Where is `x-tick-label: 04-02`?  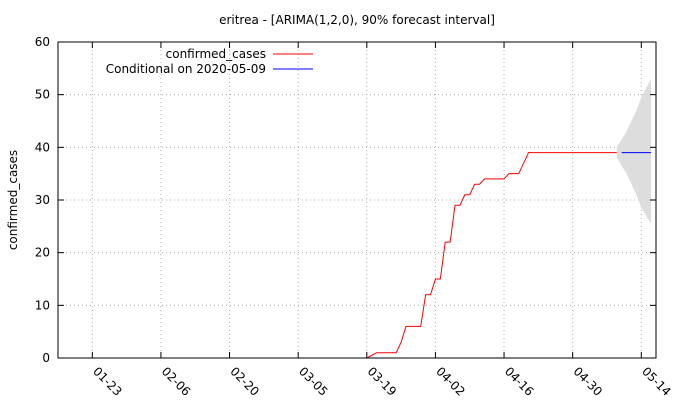
x-tick-label: 04-02 is located at coordinates (450, 381).